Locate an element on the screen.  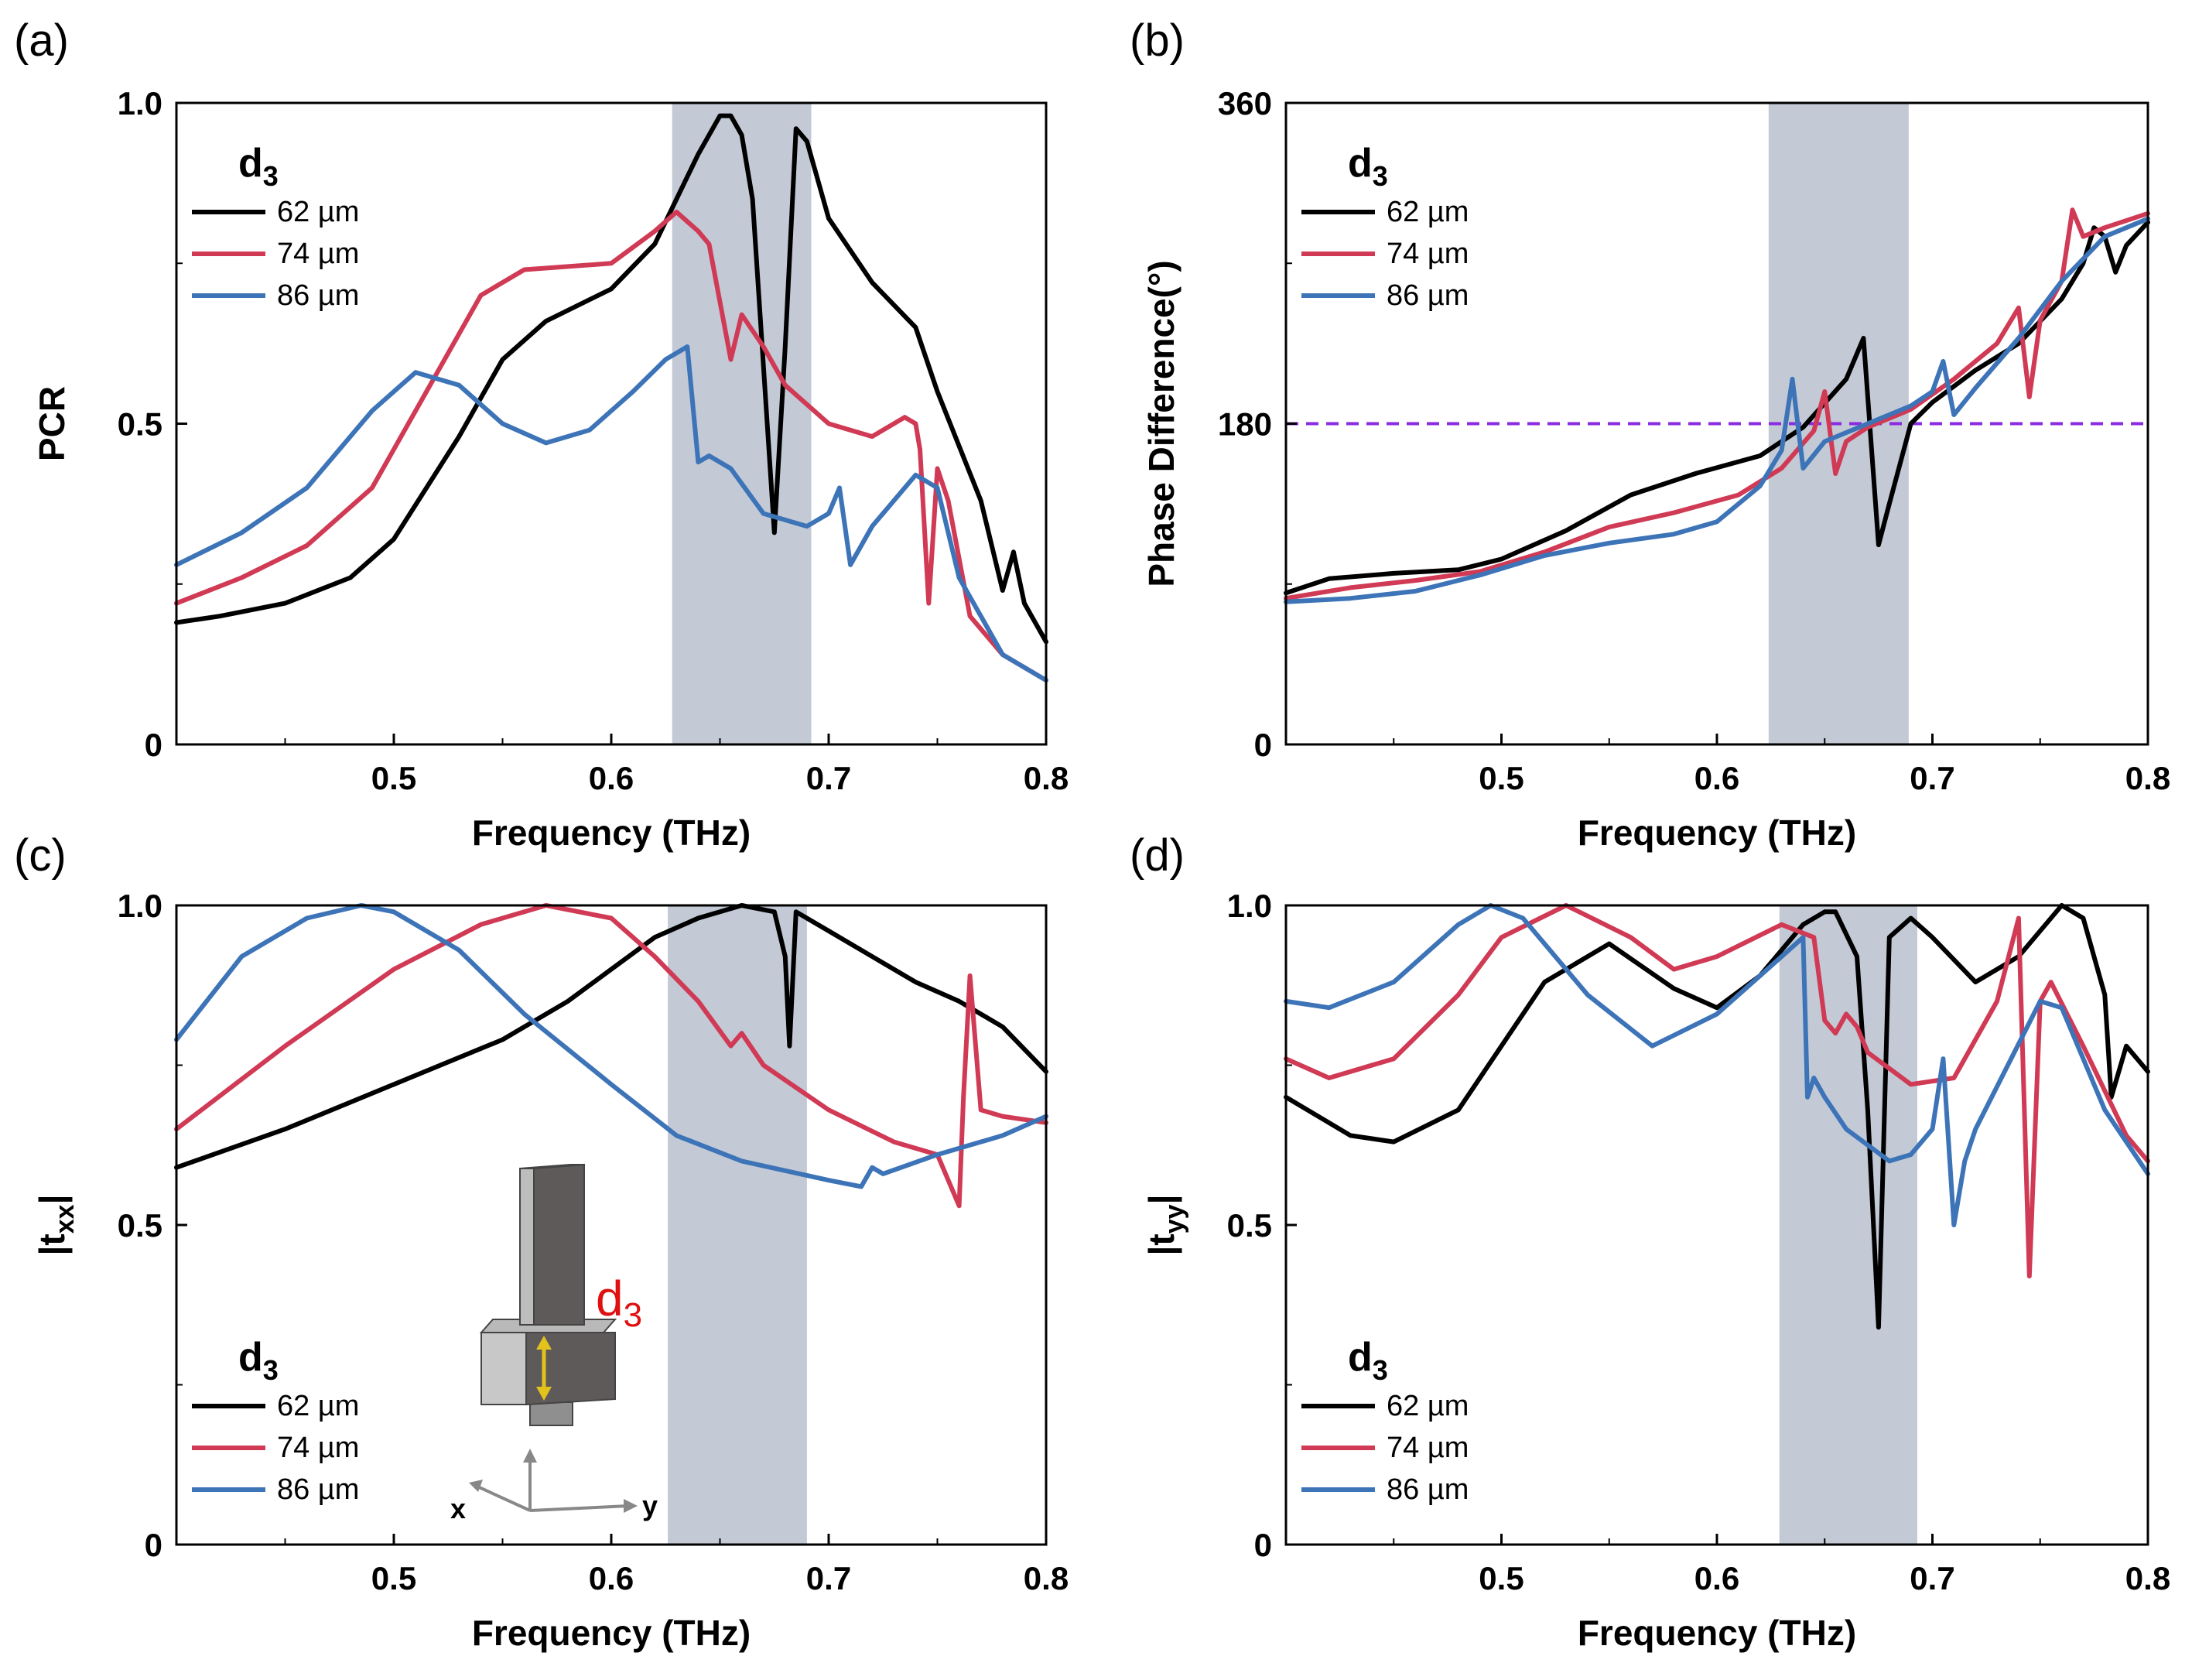
inset-axis-x-label: x is located at coordinates (458, 1509).